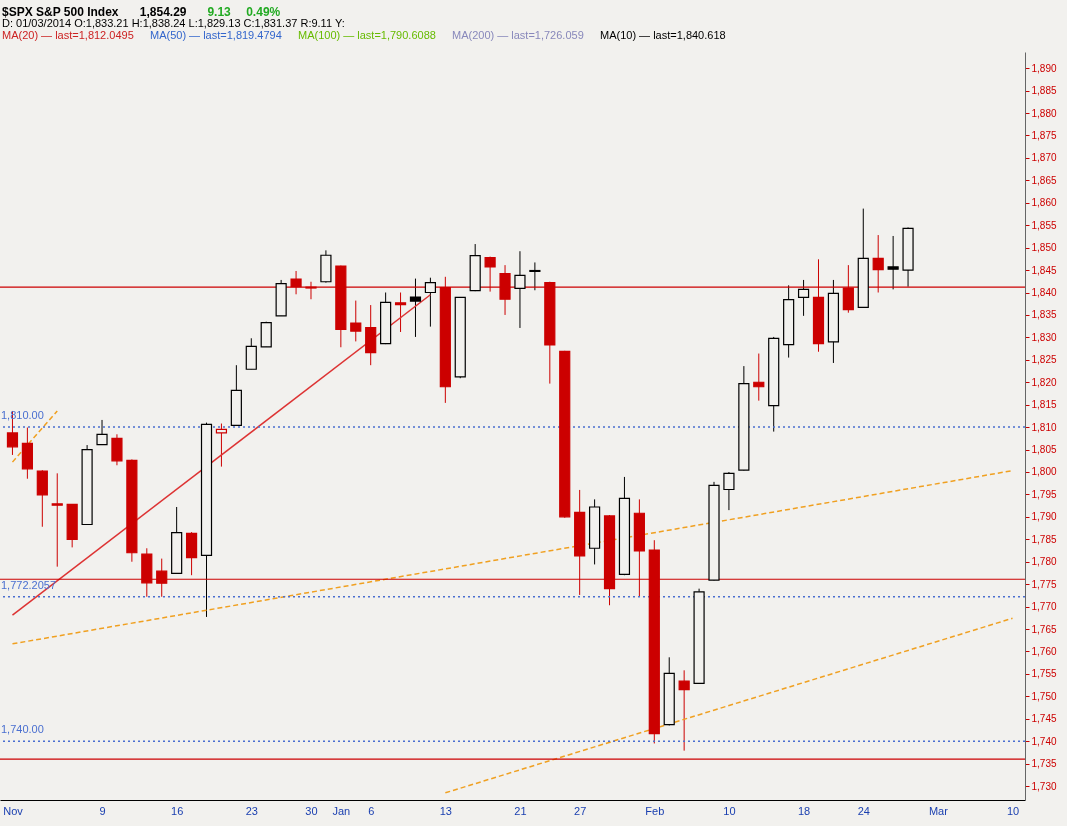  What do you see at coordinates (177, 810) in the screenshot?
I see `x-tick-label: 16` at bounding box center [177, 810].